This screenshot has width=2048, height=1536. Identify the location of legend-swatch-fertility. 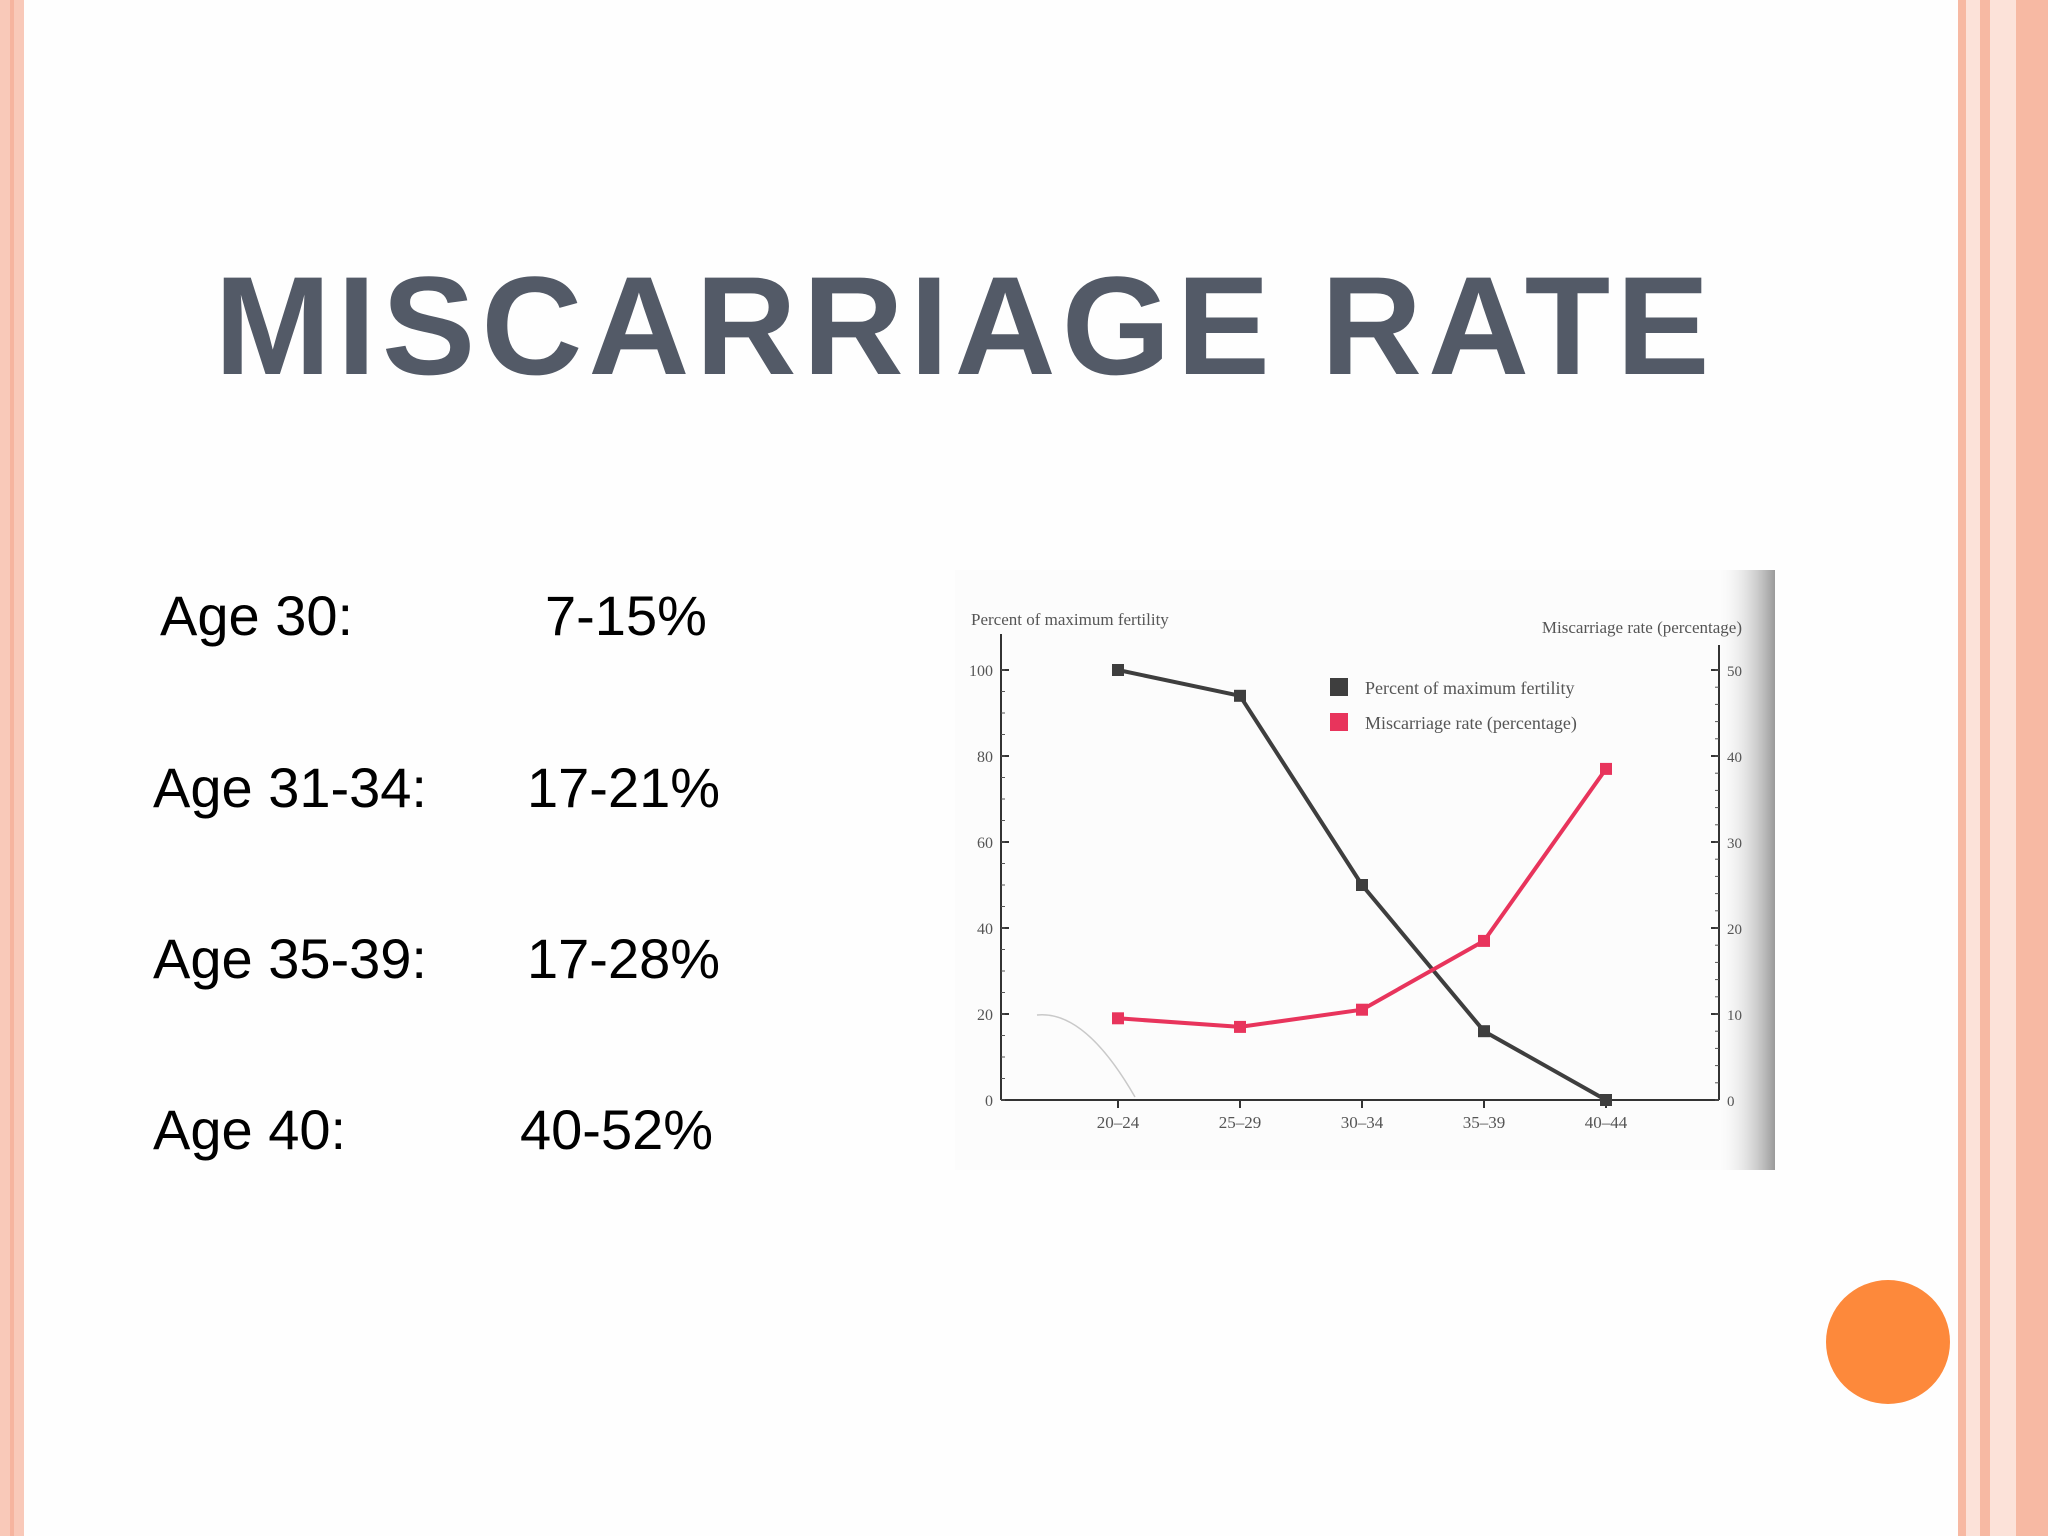
(1339, 687).